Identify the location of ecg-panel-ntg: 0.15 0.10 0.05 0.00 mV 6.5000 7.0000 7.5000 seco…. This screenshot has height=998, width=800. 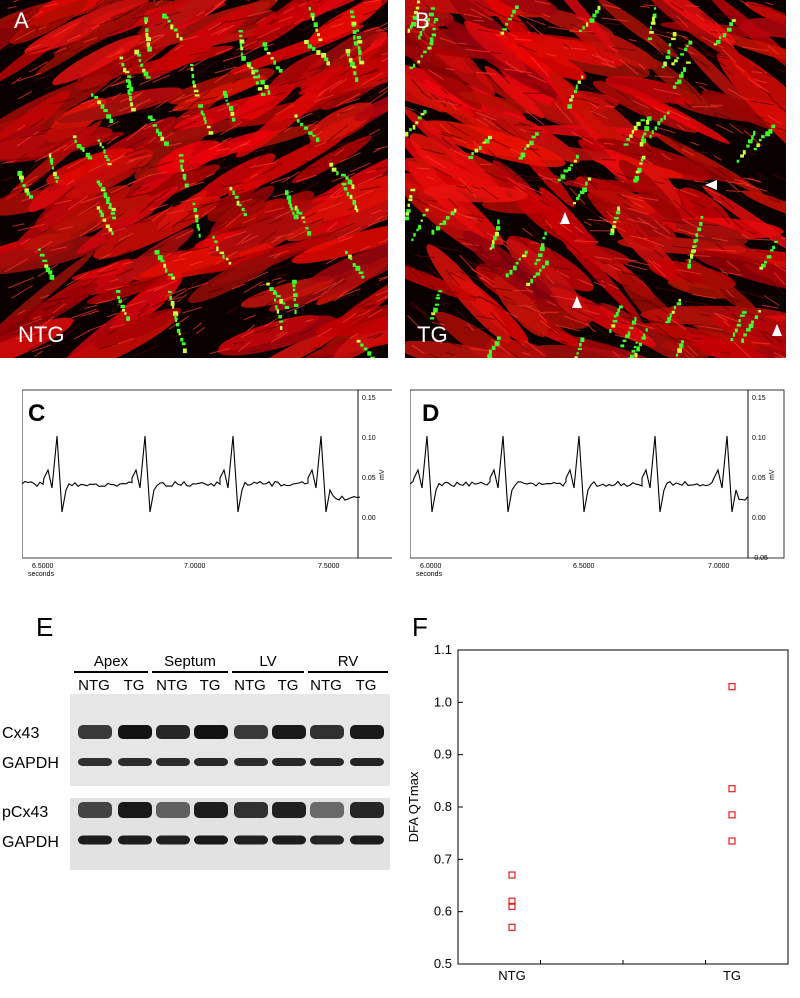
(208, 484).